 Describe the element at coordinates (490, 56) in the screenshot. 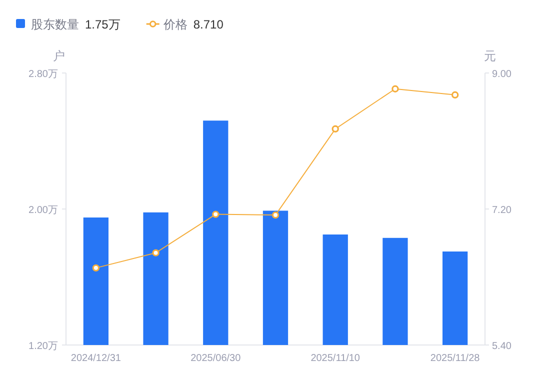

I see `y2-axis-title: 元` at that location.